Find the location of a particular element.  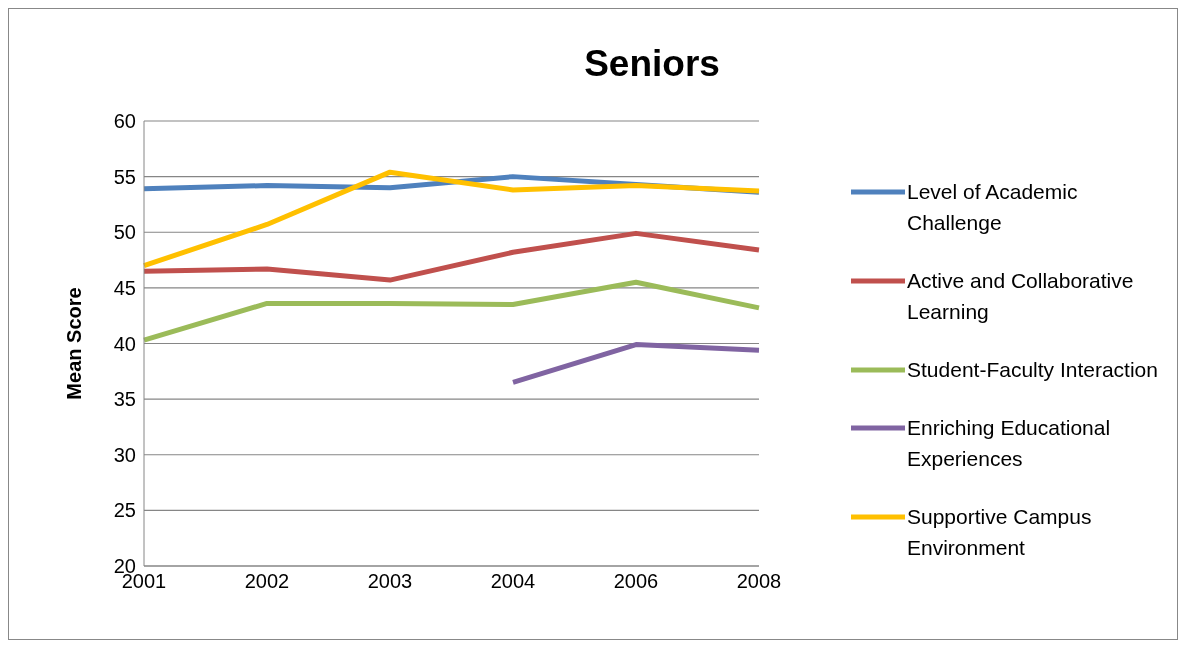

y-tick-label: 35 is located at coordinates (124, 399).